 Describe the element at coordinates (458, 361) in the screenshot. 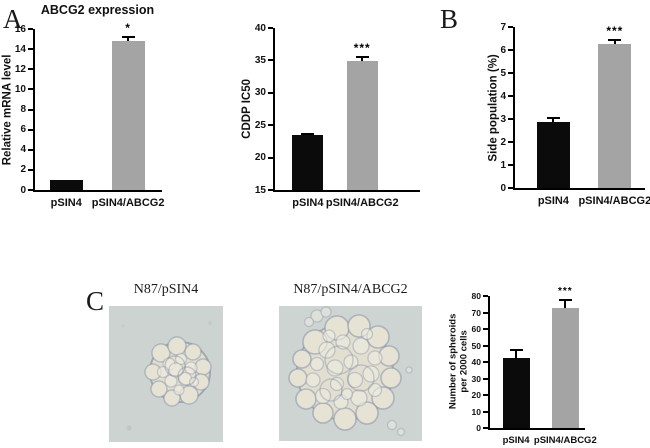

I see `y-axis-title: Number of spheroids per 2000 cells` at that location.